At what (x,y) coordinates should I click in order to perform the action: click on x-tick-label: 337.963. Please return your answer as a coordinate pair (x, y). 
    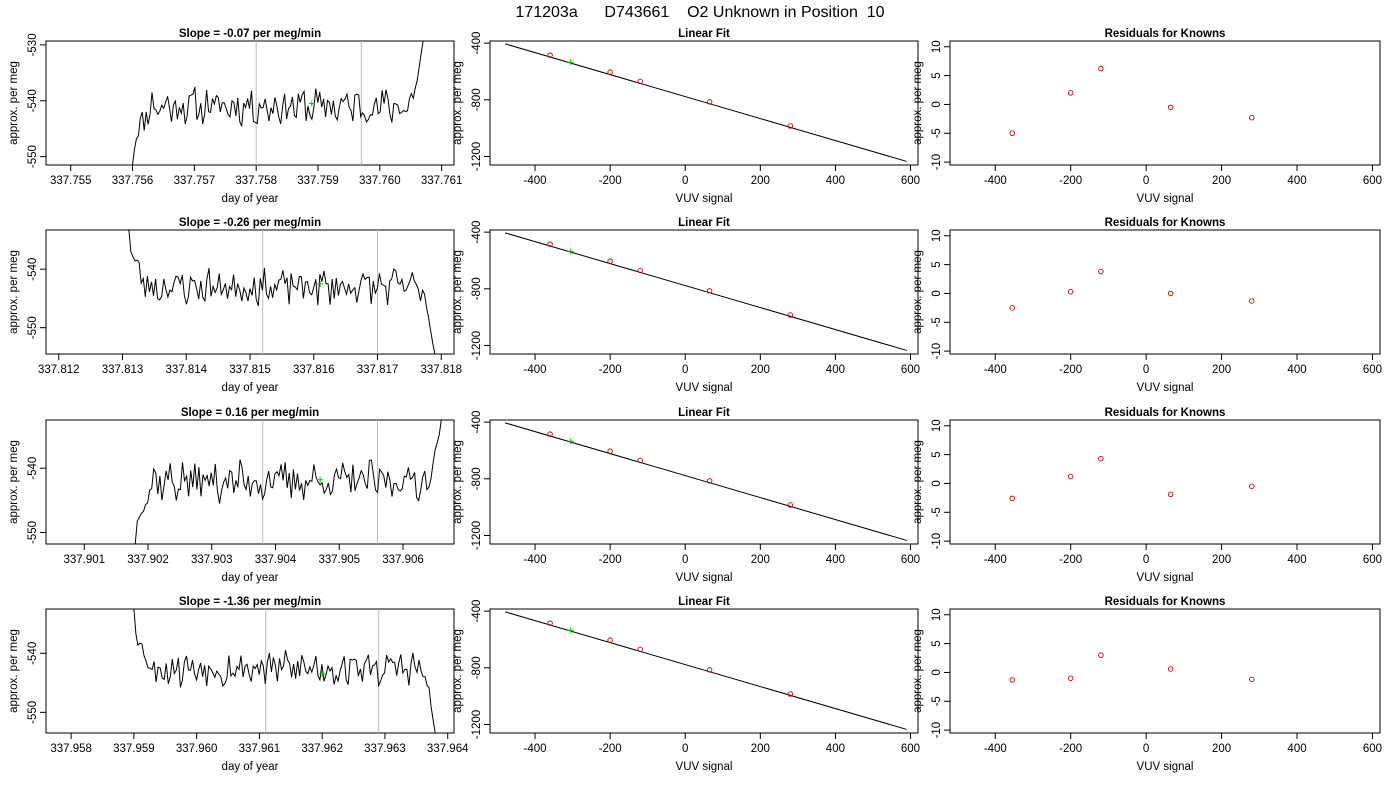
    Looking at the image, I should click on (385, 749).